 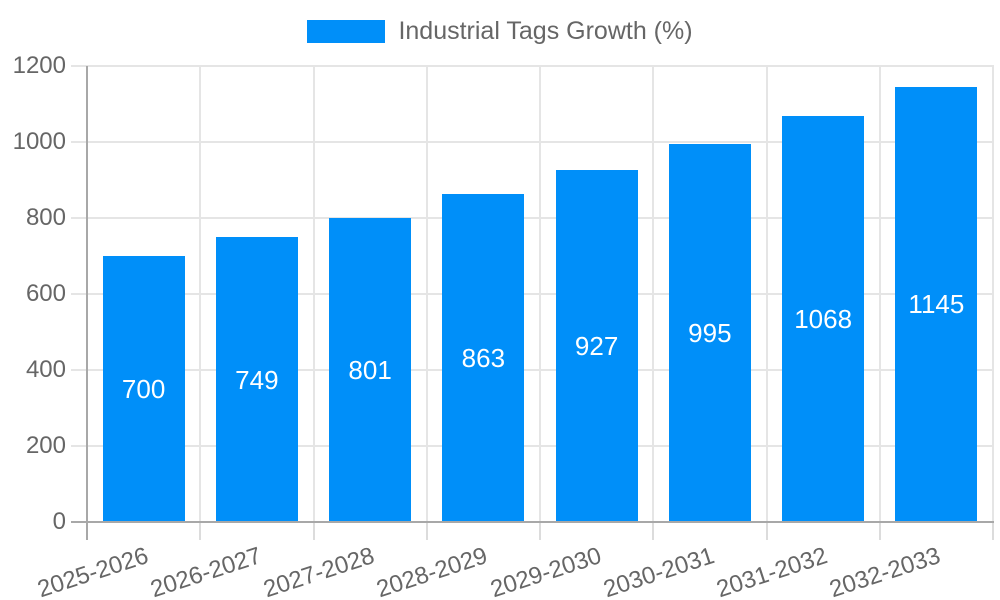 I want to click on bar-value-label: 1068, so click(x=823, y=319).